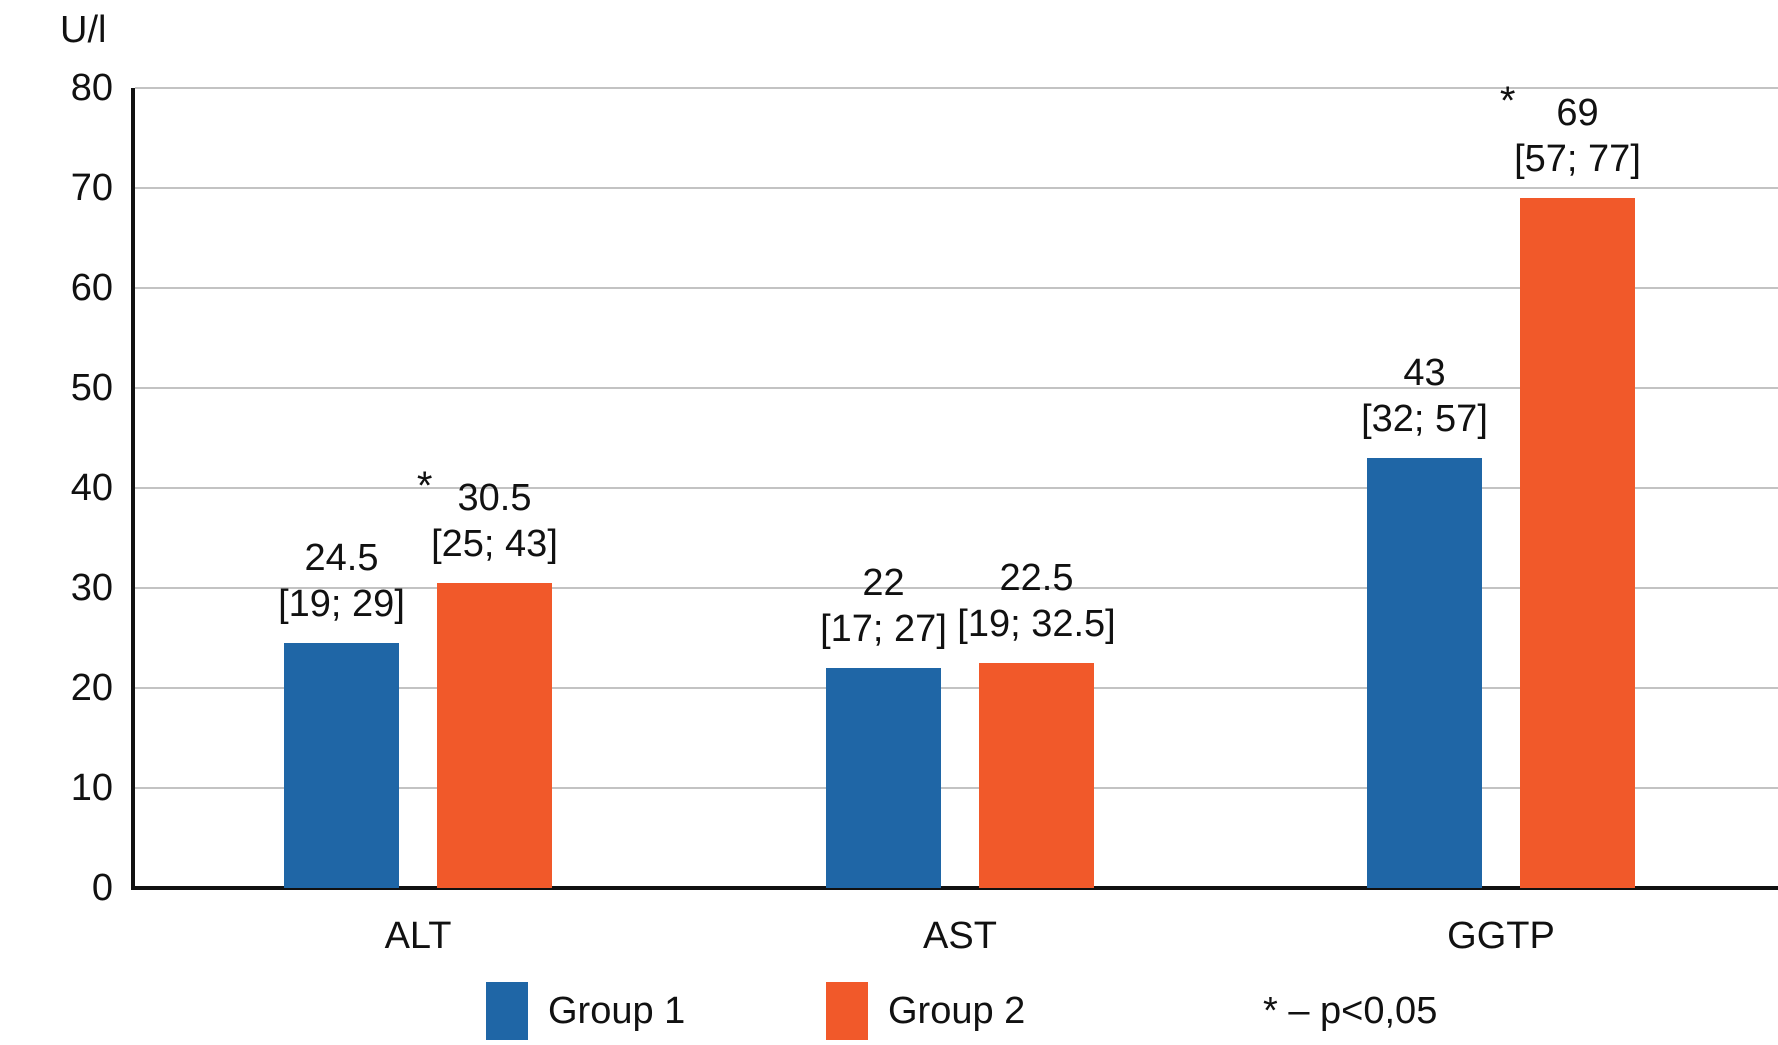 This screenshot has width=1778, height=1045. What do you see at coordinates (507, 1011) in the screenshot?
I see `legend-swatch-group1-icon` at bounding box center [507, 1011].